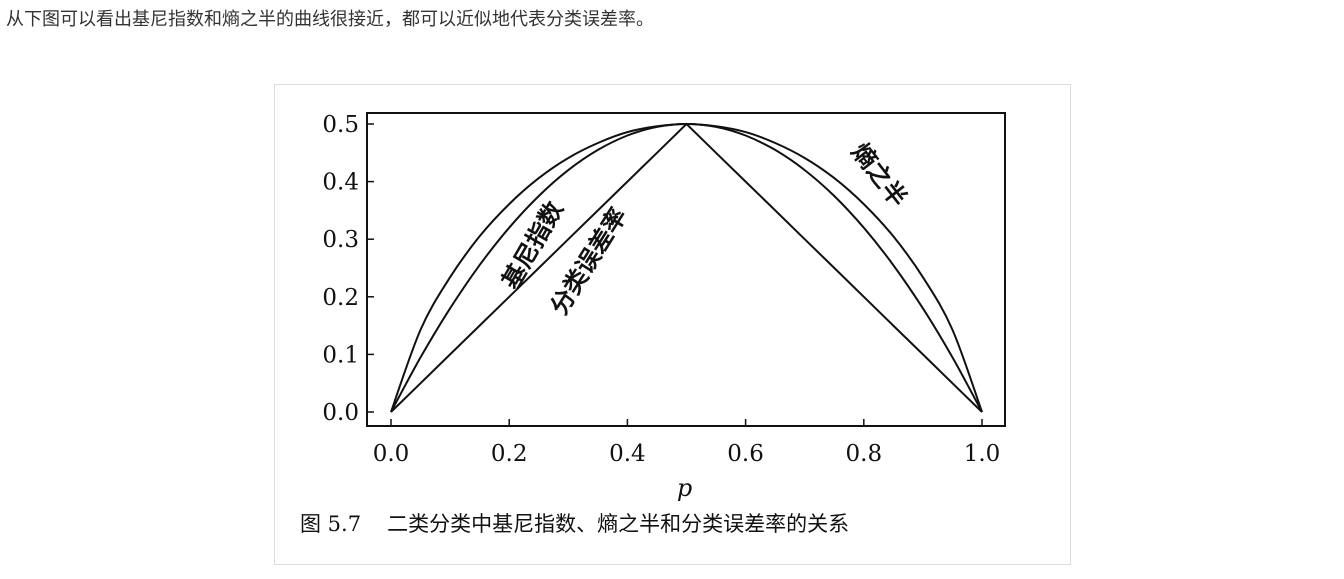  What do you see at coordinates (509, 454) in the screenshot?
I see `x-tick-label: 0.2` at bounding box center [509, 454].